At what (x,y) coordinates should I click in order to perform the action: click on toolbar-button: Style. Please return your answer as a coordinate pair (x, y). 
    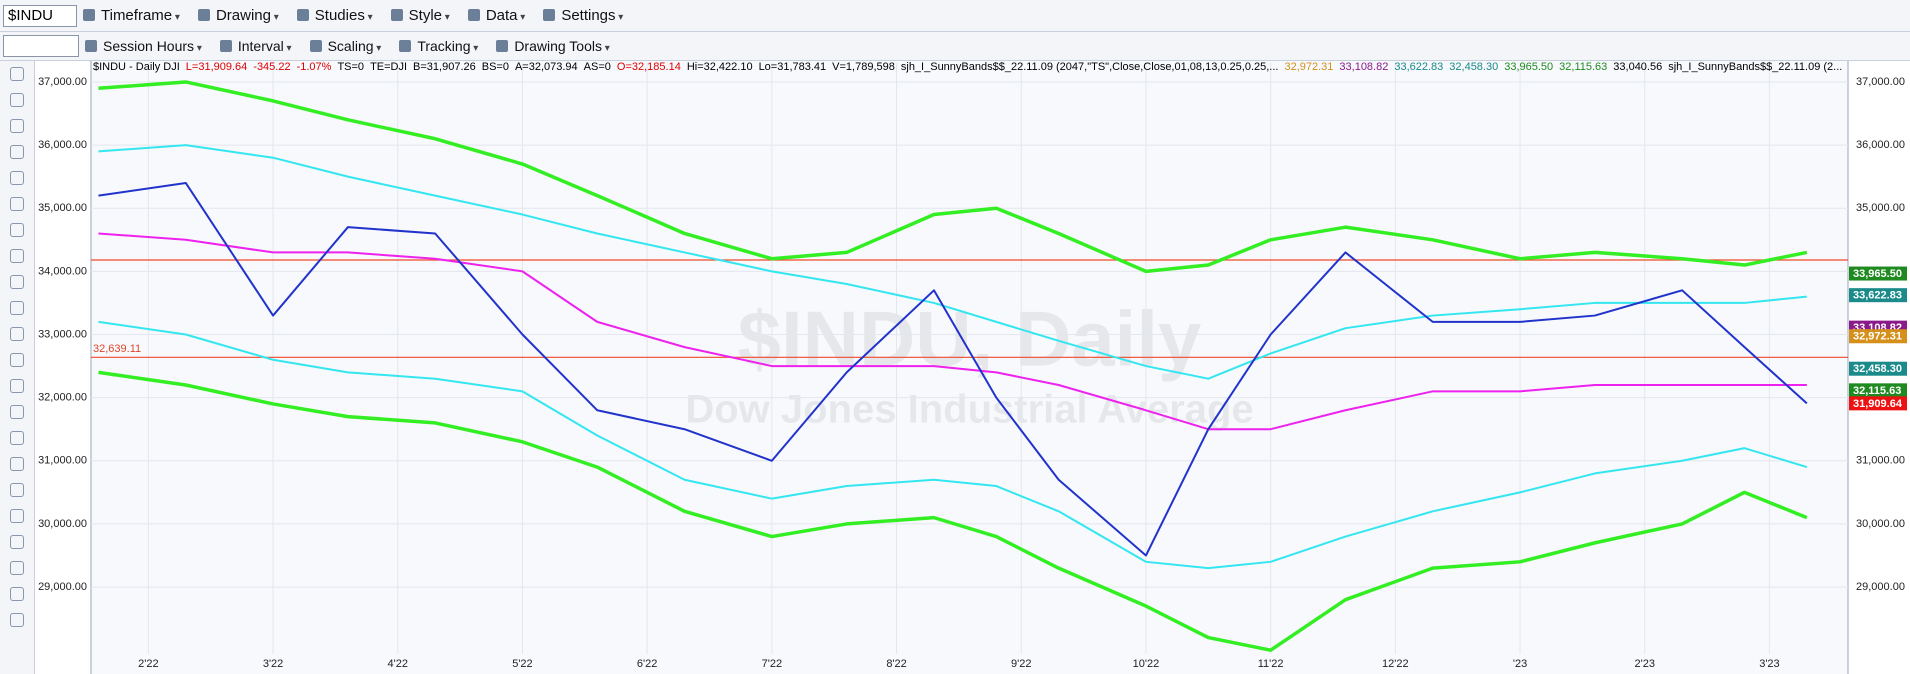
    Looking at the image, I should click on (420, 15).